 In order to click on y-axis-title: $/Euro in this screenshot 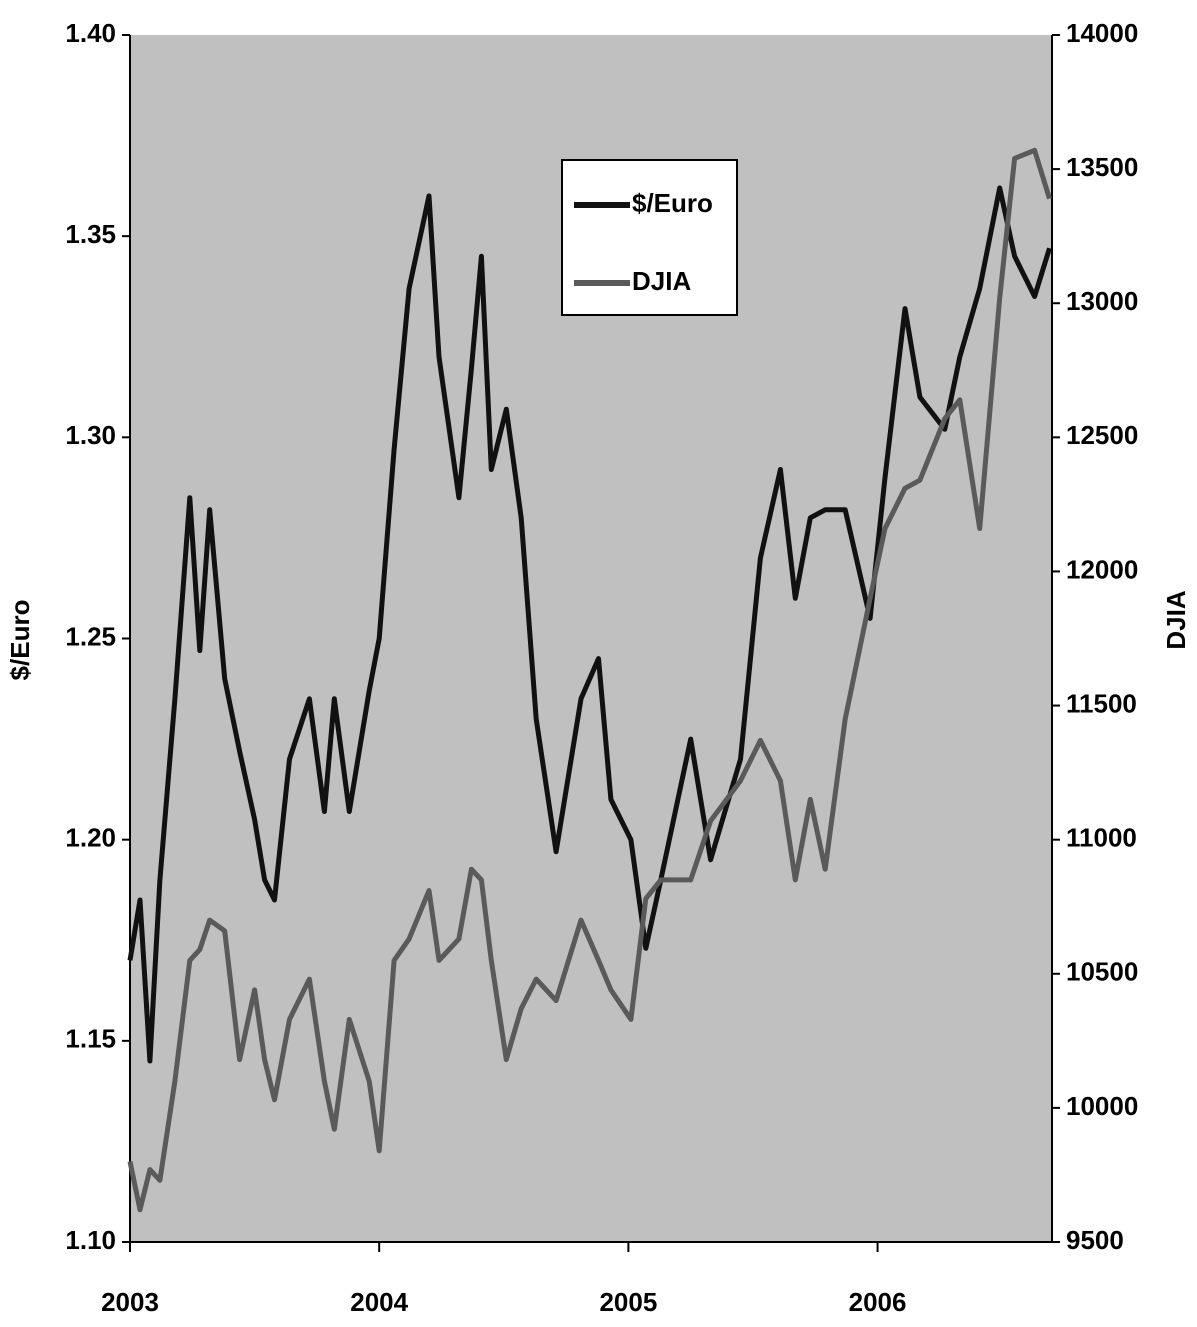, I will do `click(20, 640)`.